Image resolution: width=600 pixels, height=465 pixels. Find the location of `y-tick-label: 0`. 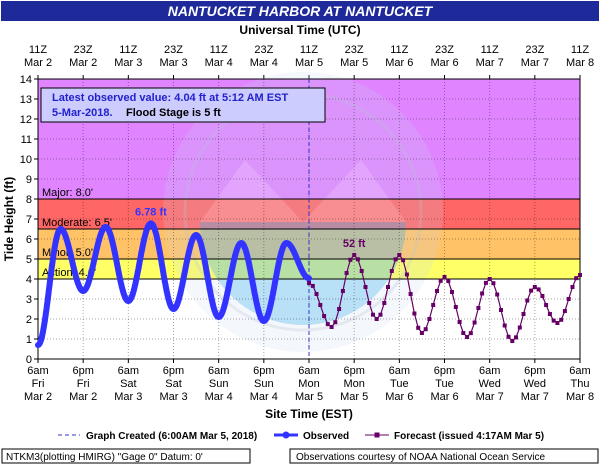

y-tick-label: 0 is located at coordinates (29, 360).